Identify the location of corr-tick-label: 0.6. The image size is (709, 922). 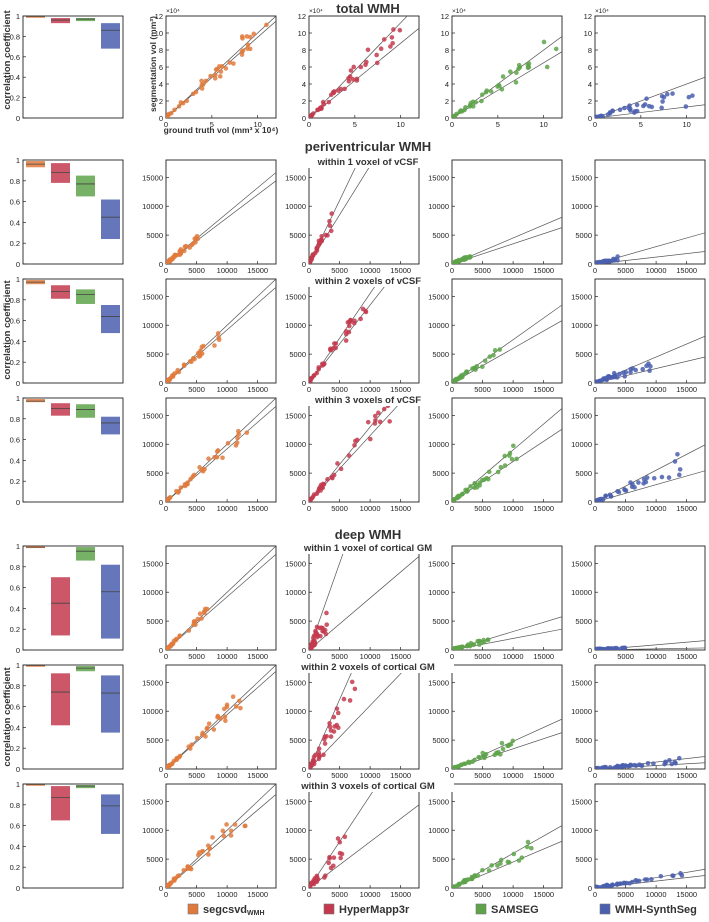
(15, 707).